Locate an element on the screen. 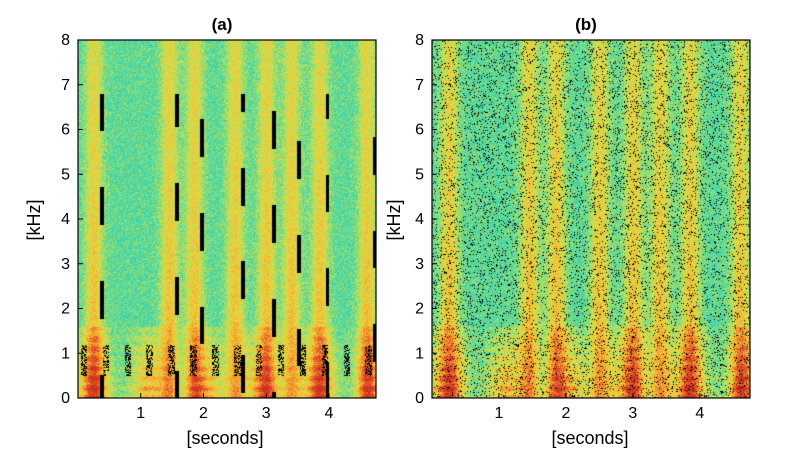 This screenshot has width=803, height=463. panel-a-ylabel: [kHz] is located at coordinates (34, 219).